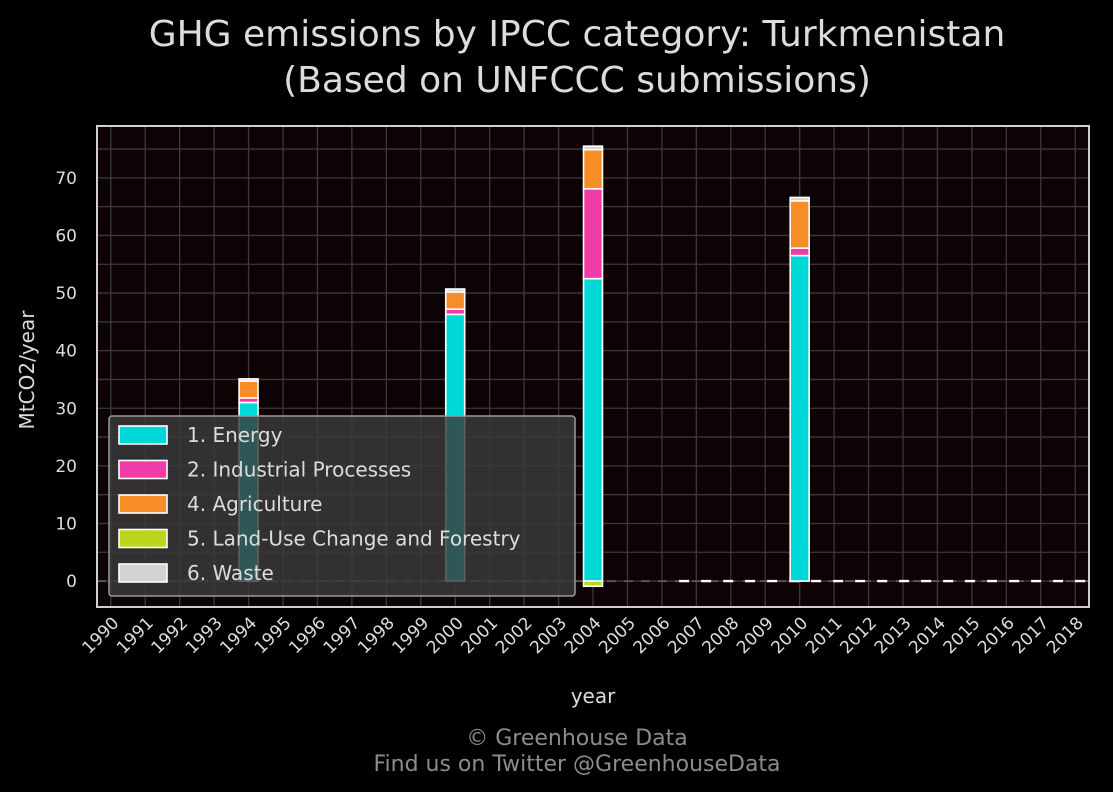  Describe the element at coordinates (686, 635) in the screenshot. I see `x-tick-label: 2007` at that location.